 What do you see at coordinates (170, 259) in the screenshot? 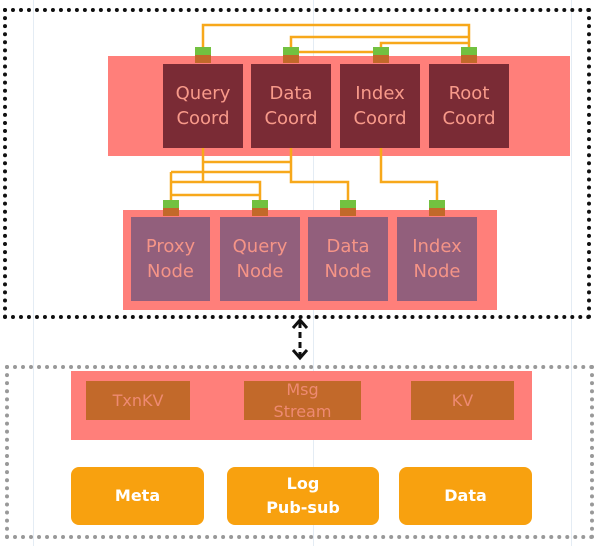
I see `proxy-node: Proxy Node` at bounding box center [170, 259].